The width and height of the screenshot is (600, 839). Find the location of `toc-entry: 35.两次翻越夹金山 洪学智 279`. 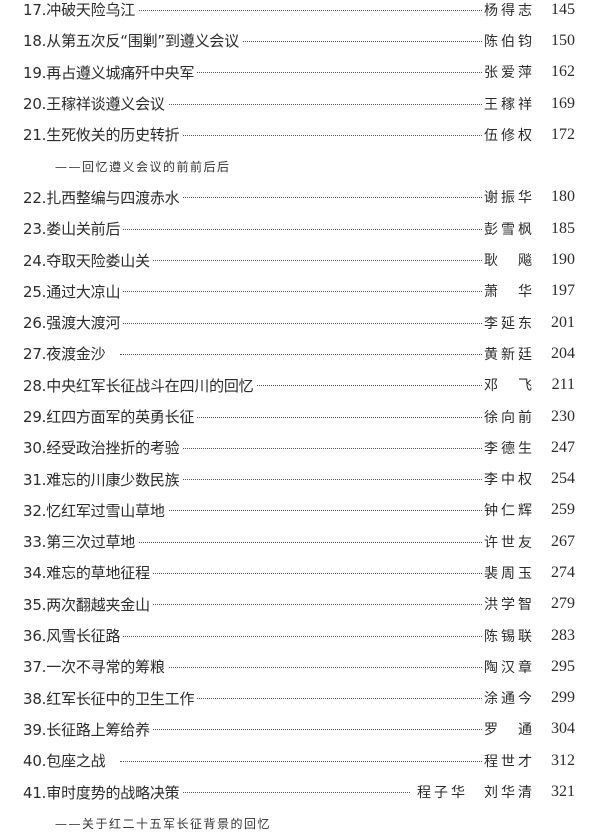

toc-entry: 35.两次翻越夹金山 洪学智 279 is located at coordinates (300, 604).